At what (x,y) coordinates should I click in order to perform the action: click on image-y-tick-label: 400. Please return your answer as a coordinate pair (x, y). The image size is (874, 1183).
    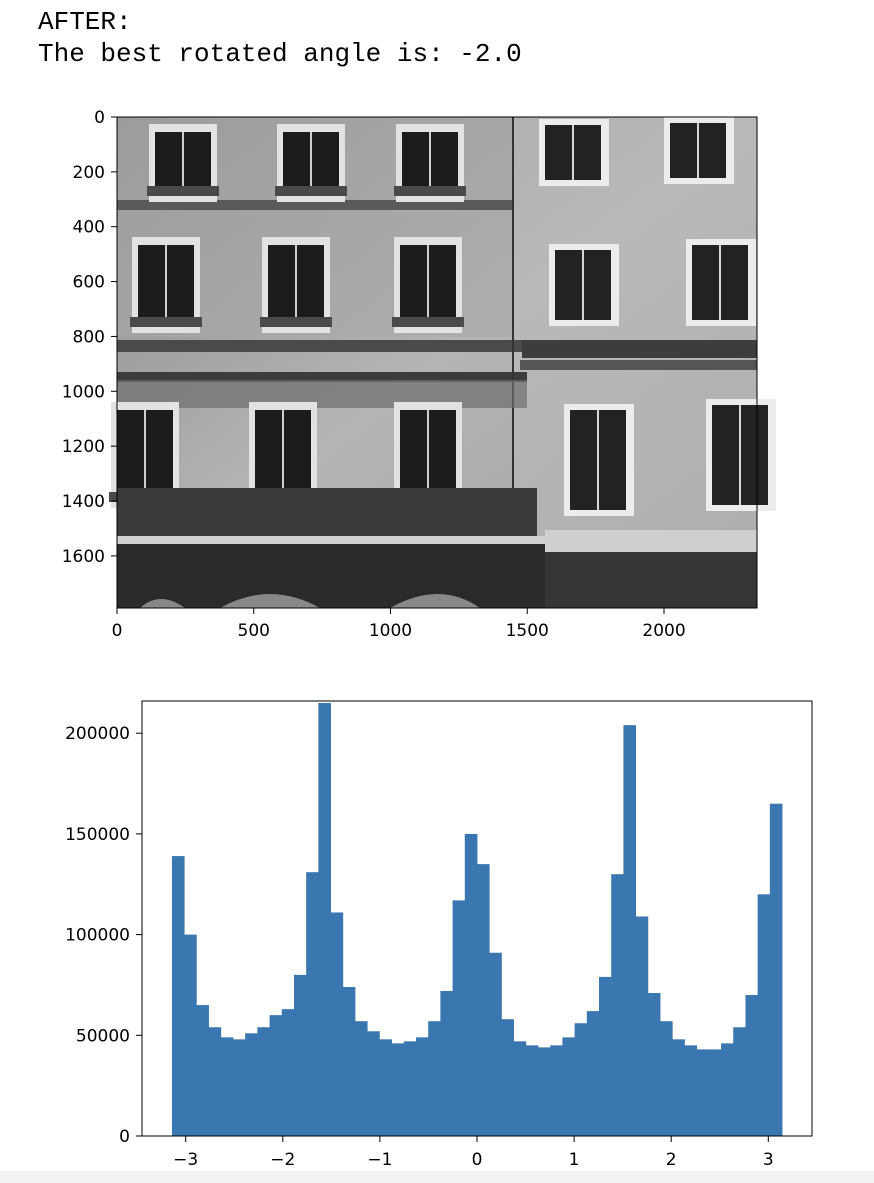
    Looking at the image, I should click on (89, 228).